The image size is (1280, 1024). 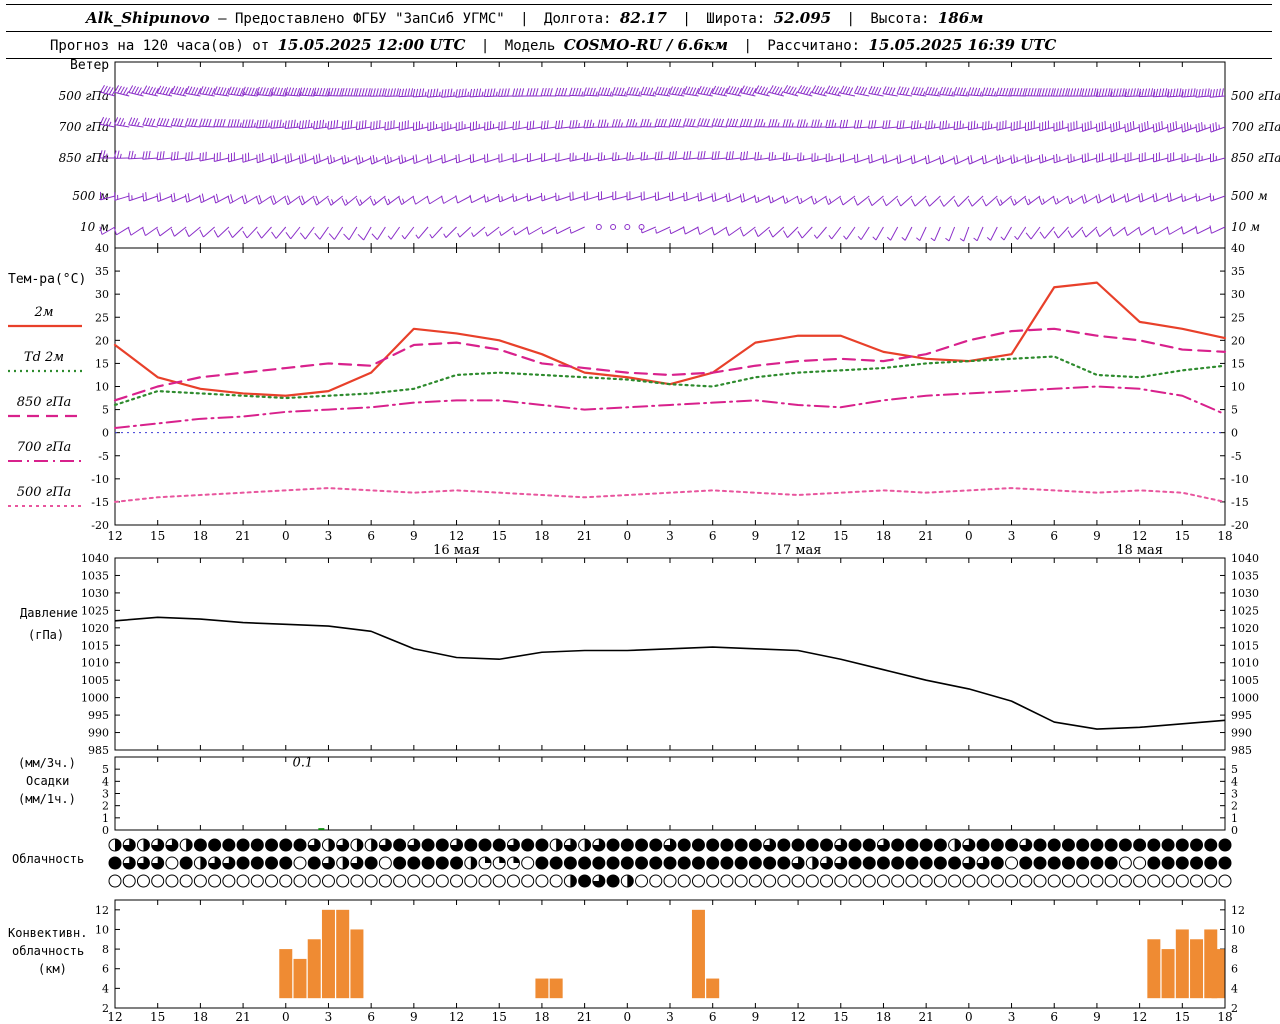 What do you see at coordinates (646, 45) in the screenshot?
I see `model-value: COSMO-RU / 6.6км` at bounding box center [646, 45].